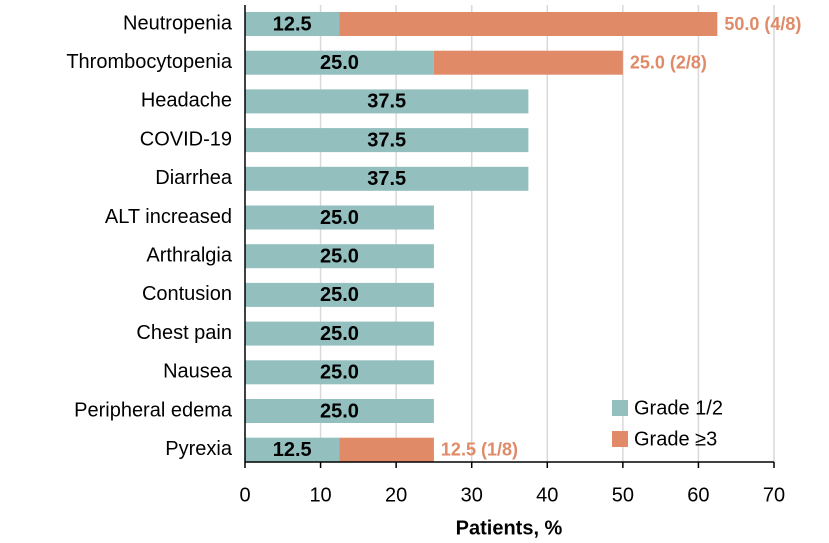  I want to click on x-axis-label: Patients, %, so click(509, 528).